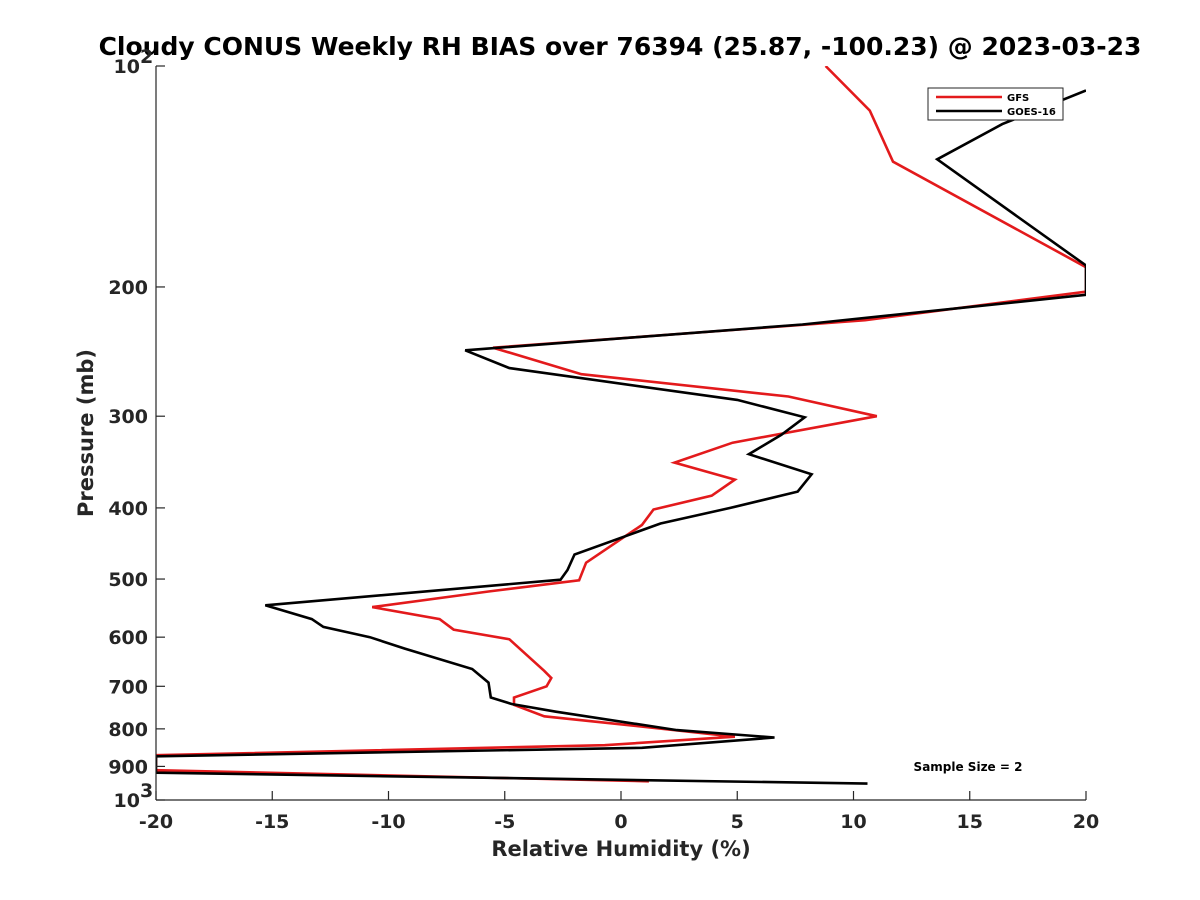 The height and width of the screenshot is (900, 1200). What do you see at coordinates (504, 822) in the screenshot?
I see `x-tick-label: -5` at bounding box center [504, 822].